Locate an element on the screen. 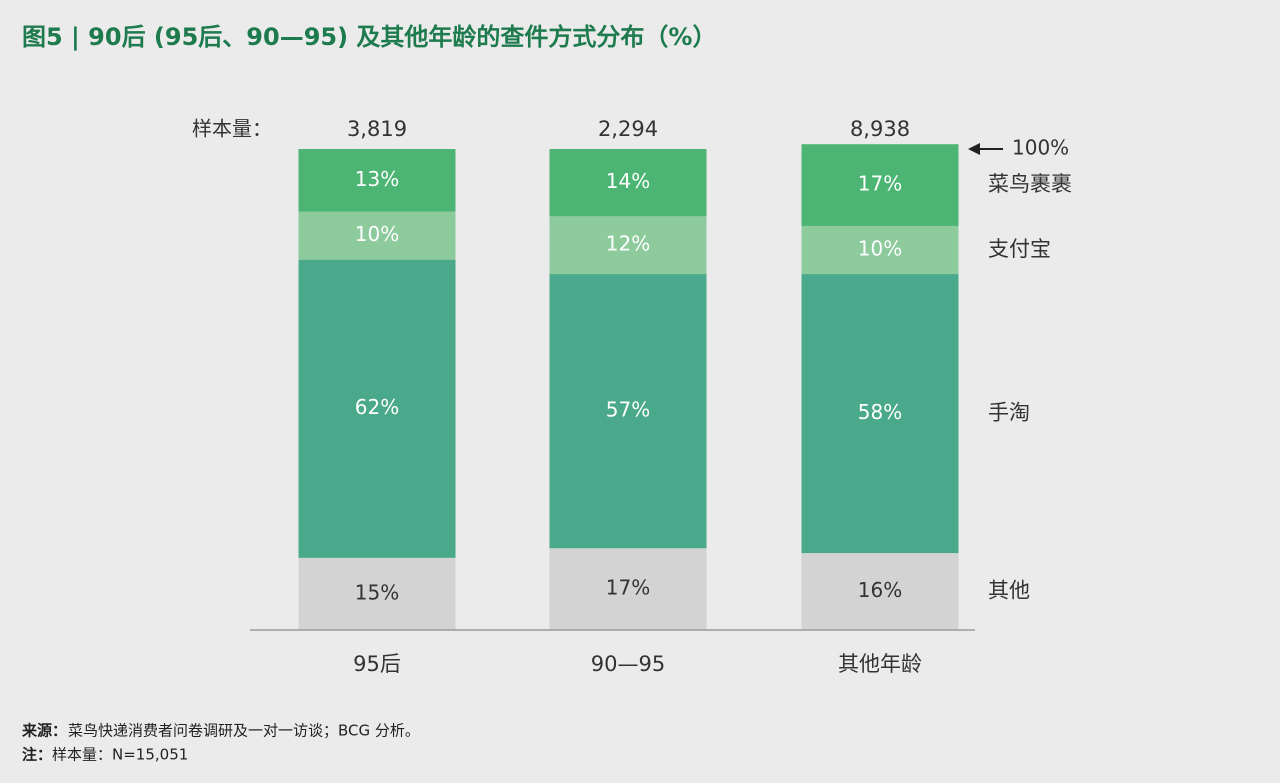 Image resolution: width=1280 pixels, height=783 pixels. x-tick-label: 90—95 is located at coordinates (628, 664).